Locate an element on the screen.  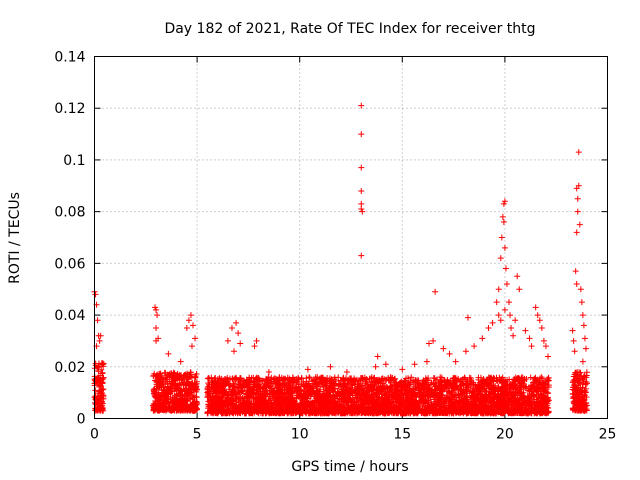
x-tick-label: 5 is located at coordinates (197, 435).